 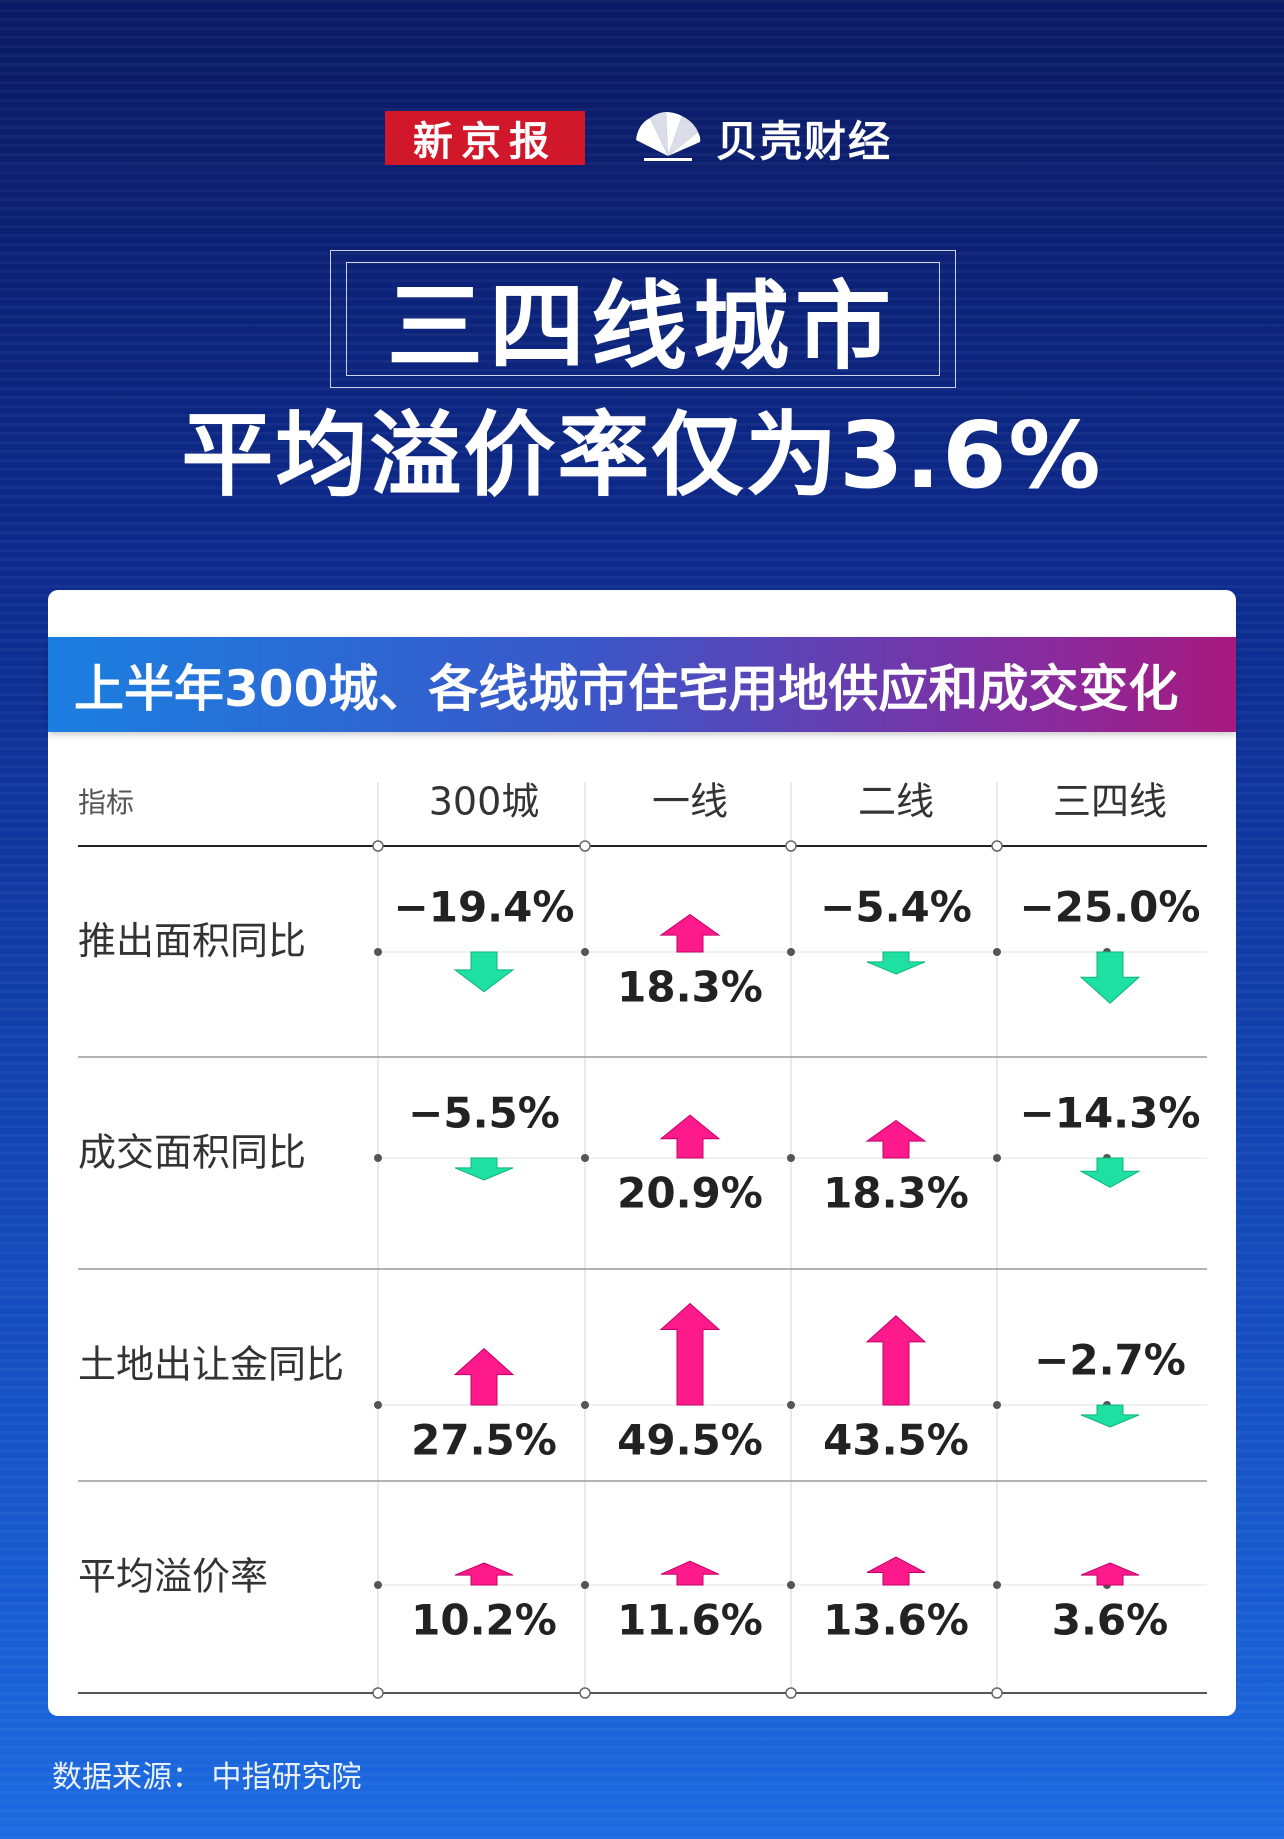 I want to click on row-label: 土地出让金同比, so click(x=211, y=1365).